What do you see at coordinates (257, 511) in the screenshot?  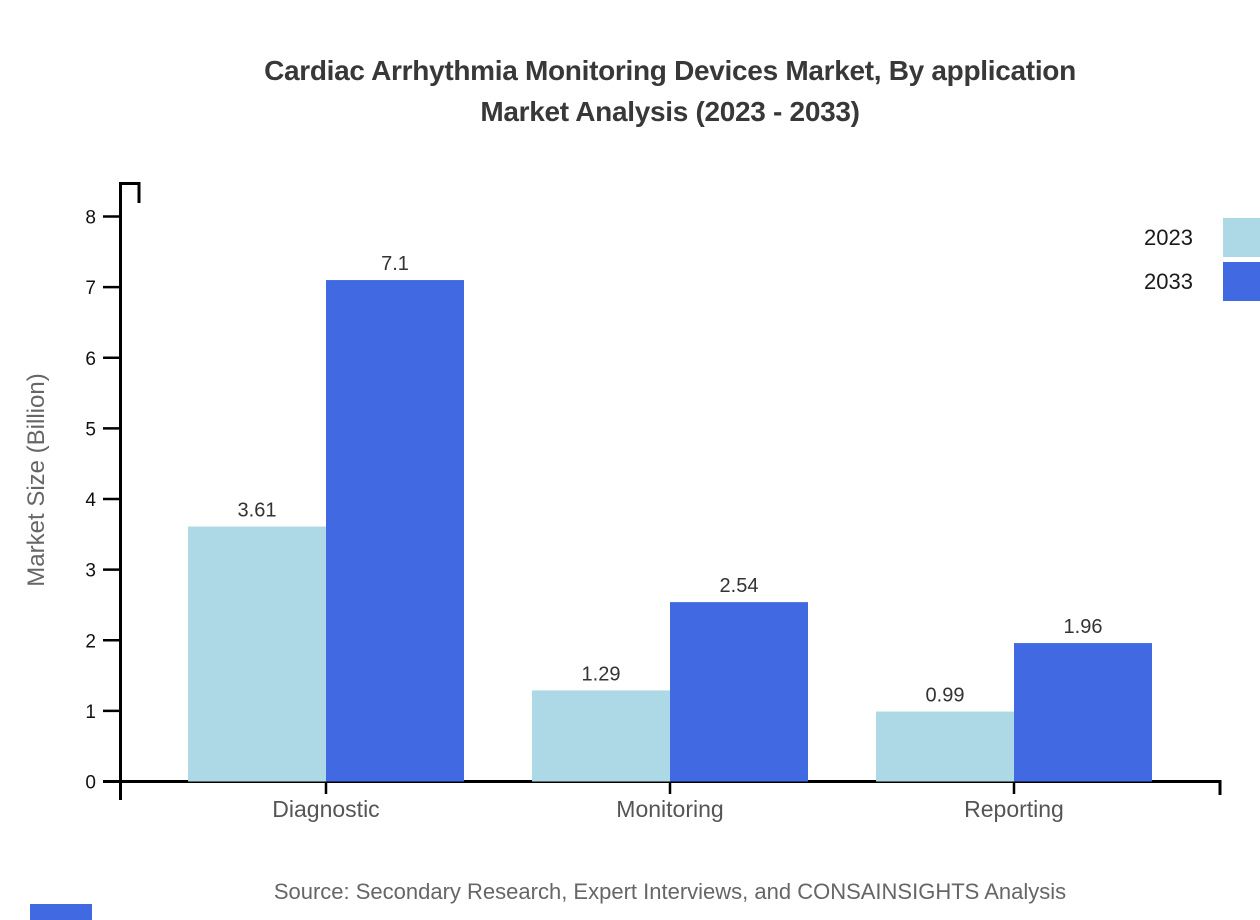 I see `bar-value-label-2023-diagnostic: 3.61` at bounding box center [257, 511].